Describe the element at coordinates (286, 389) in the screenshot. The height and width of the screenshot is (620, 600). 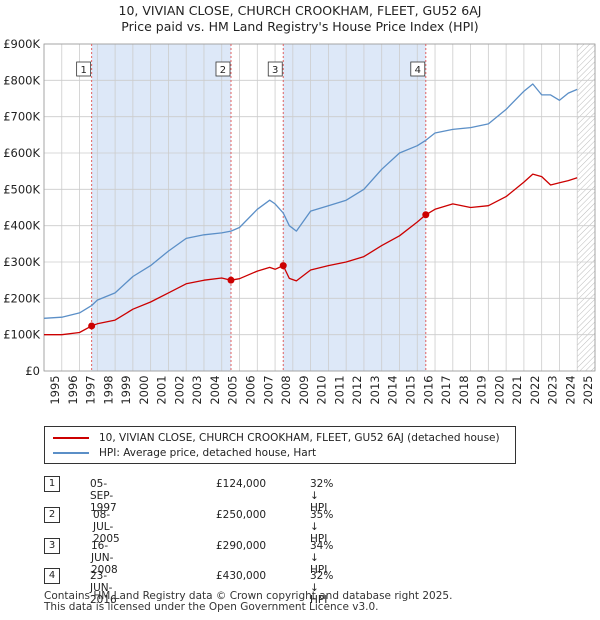
I see `x-tick-label: 2008` at that location.